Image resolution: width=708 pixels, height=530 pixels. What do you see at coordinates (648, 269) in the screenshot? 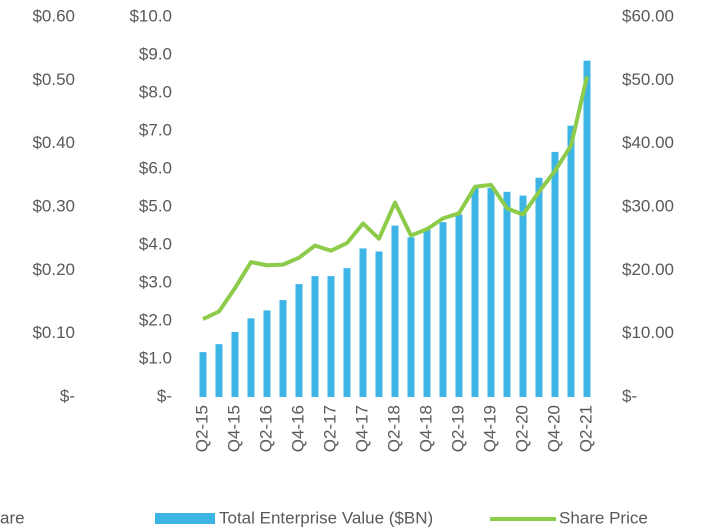
I see `y2-tick-label: $20.00` at bounding box center [648, 269].